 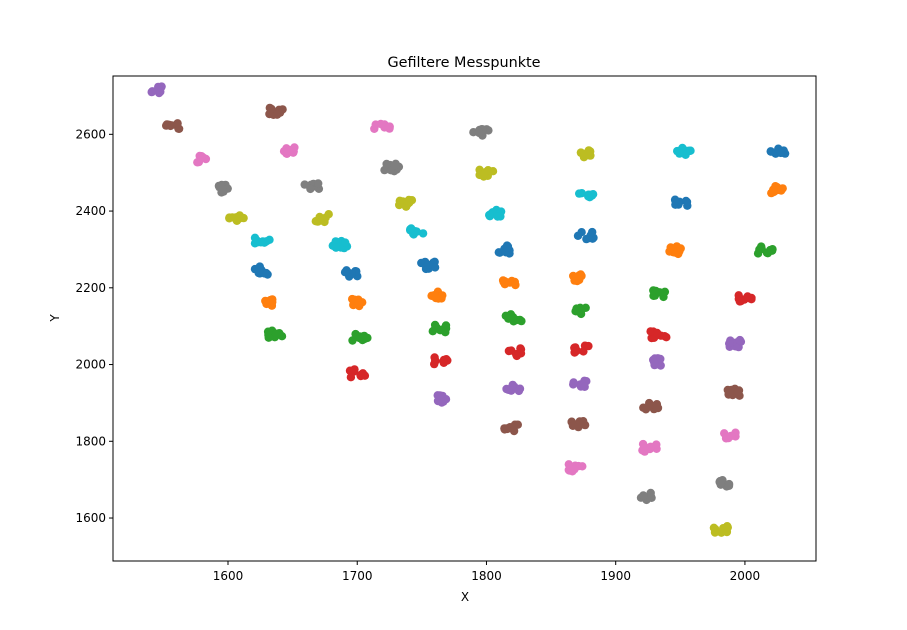 What do you see at coordinates (357, 576) in the screenshot?
I see `x-tick-label: 1700` at bounding box center [357, 576].